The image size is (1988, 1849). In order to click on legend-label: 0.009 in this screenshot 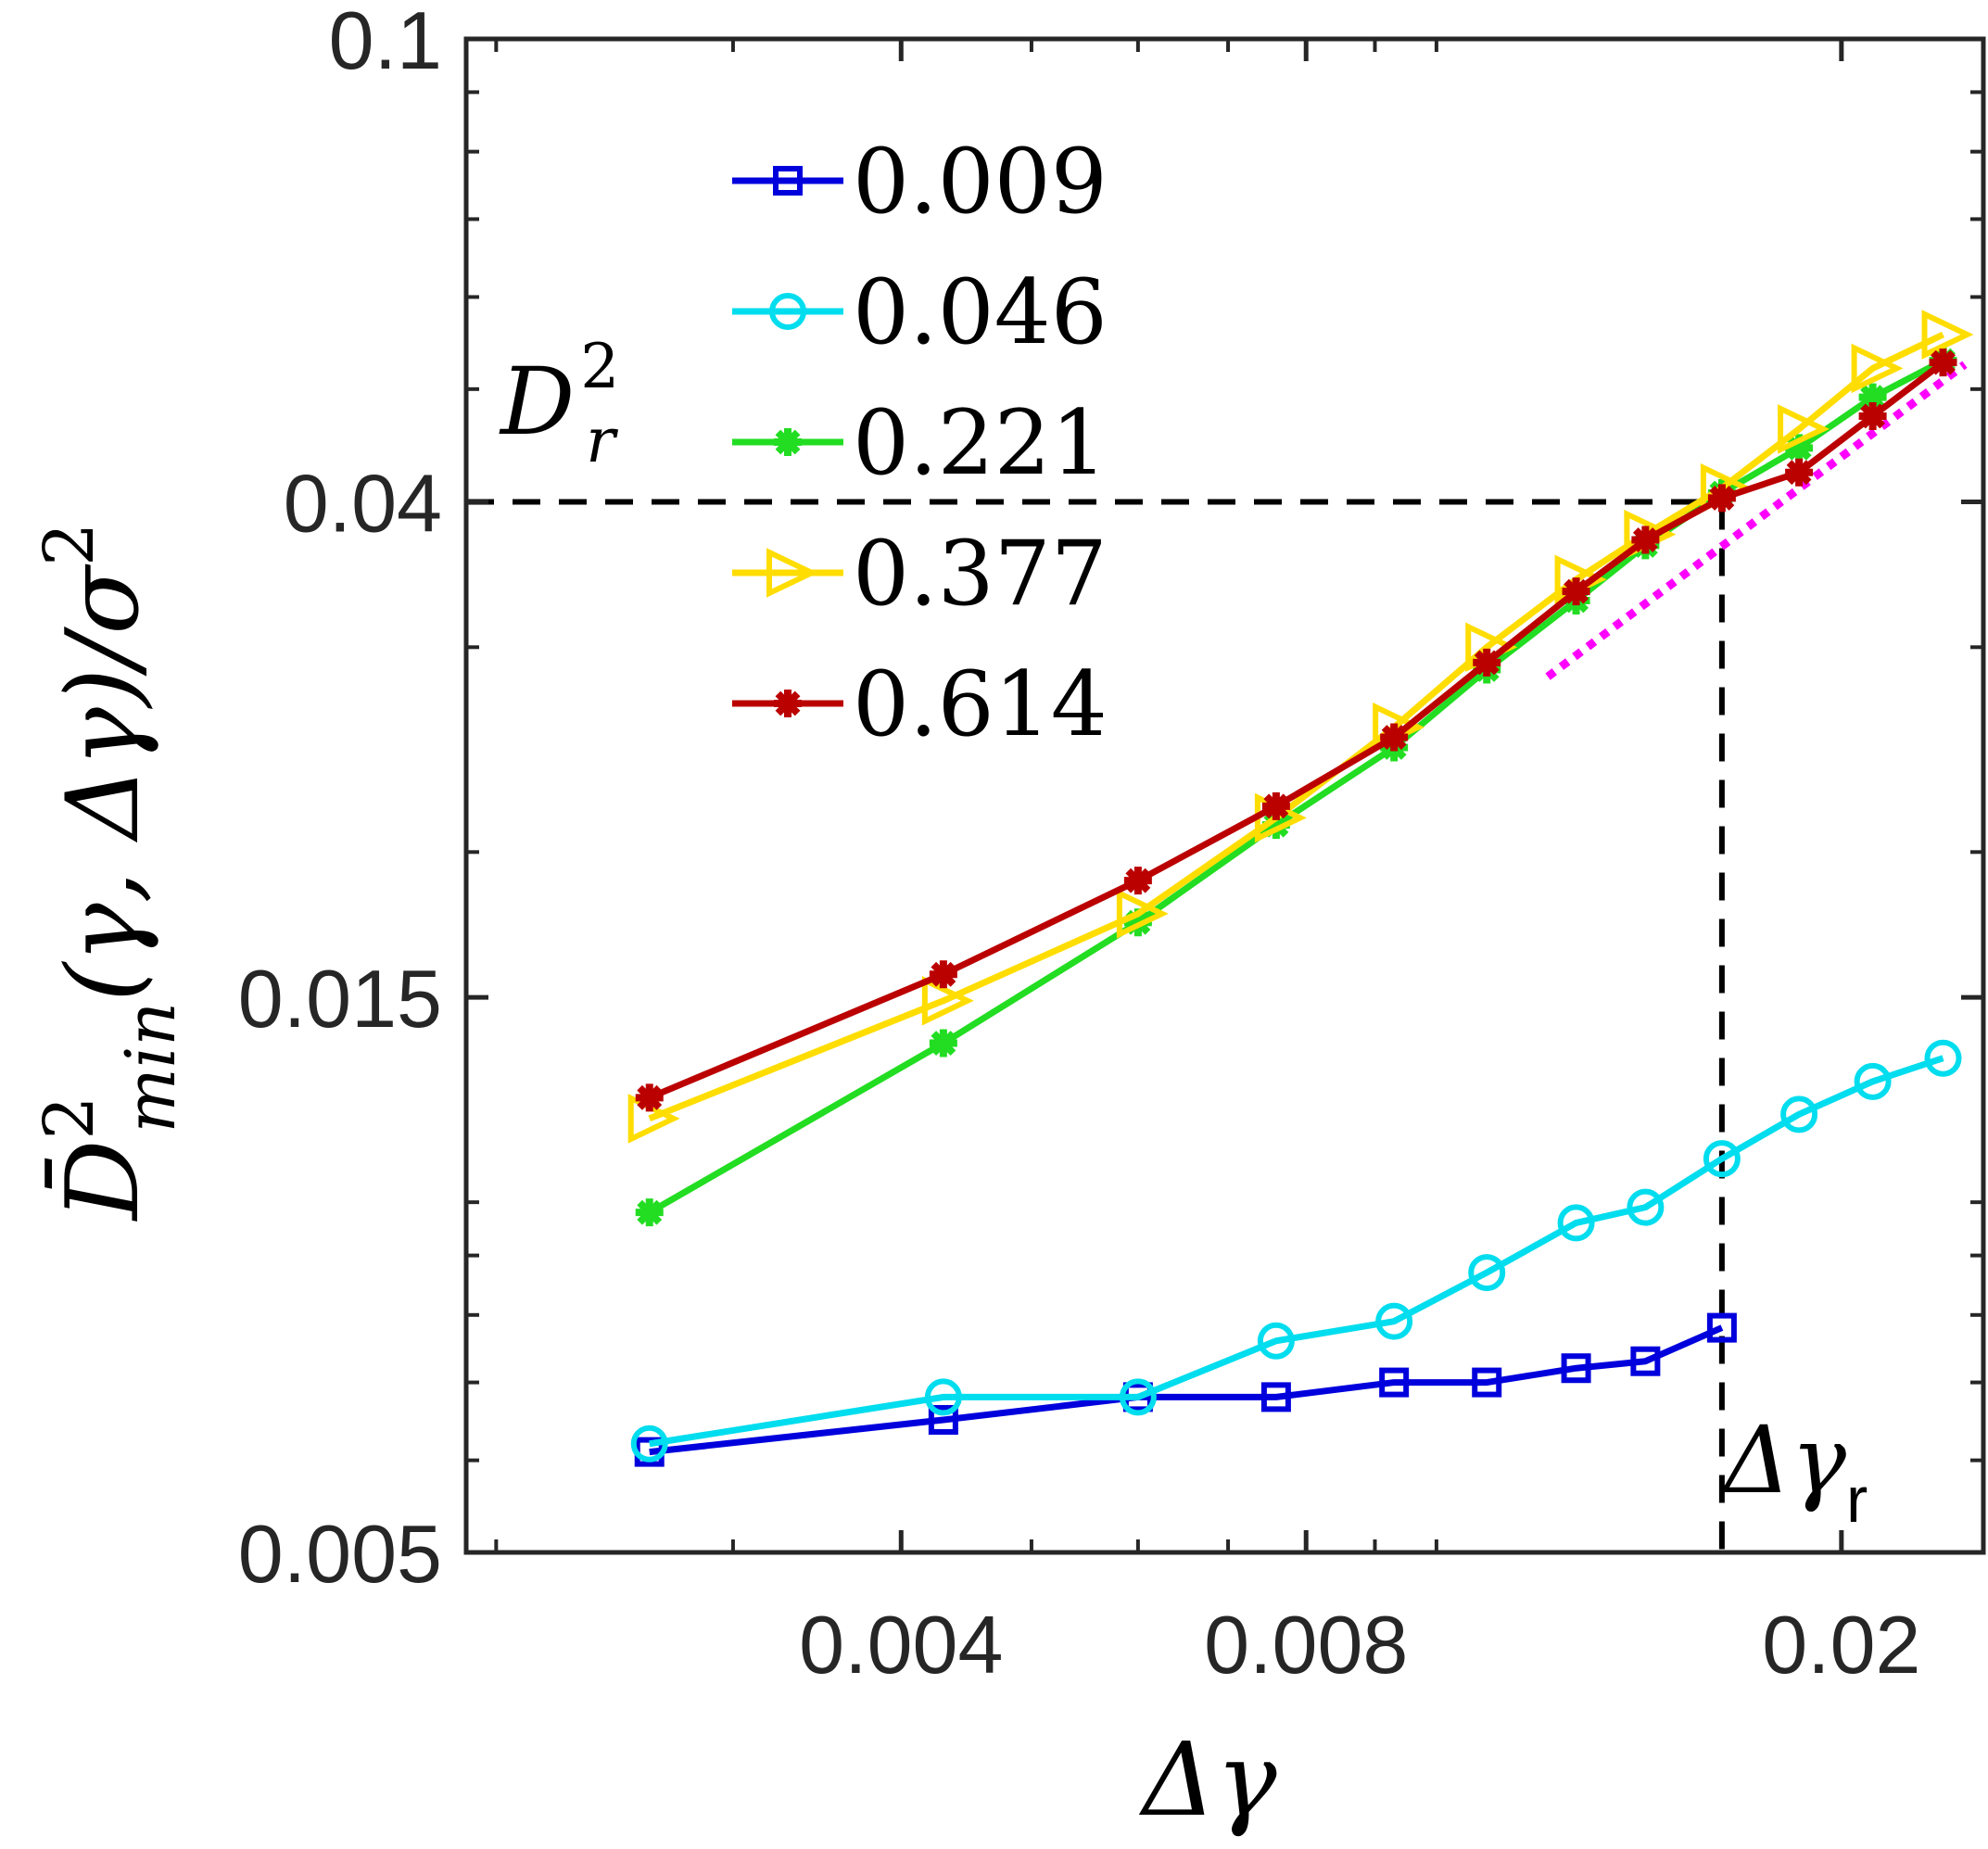, I will do `click(981, 182)`.